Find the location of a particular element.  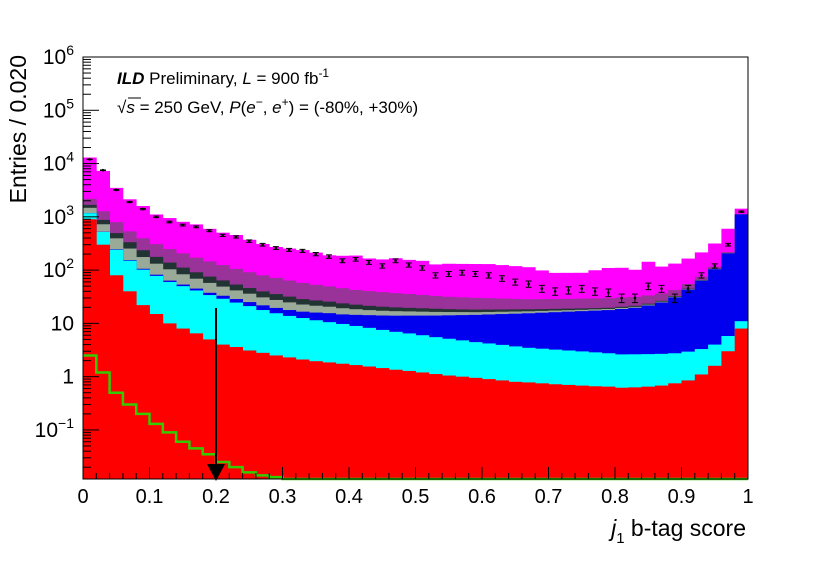

x-tick-label: 0.9 is located at coordinates (682, 497).